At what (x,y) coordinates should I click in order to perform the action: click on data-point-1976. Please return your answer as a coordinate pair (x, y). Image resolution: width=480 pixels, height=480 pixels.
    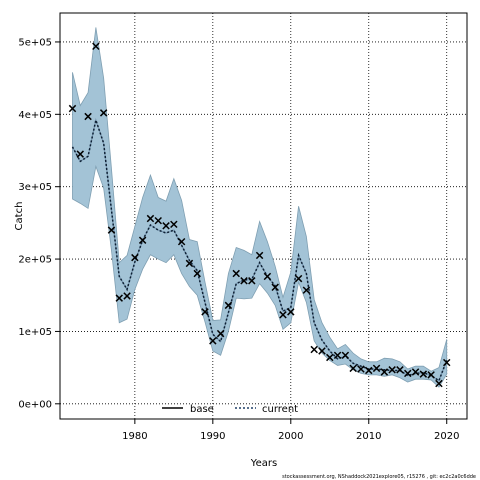
    Looking at the image, I should click on (103, 113).